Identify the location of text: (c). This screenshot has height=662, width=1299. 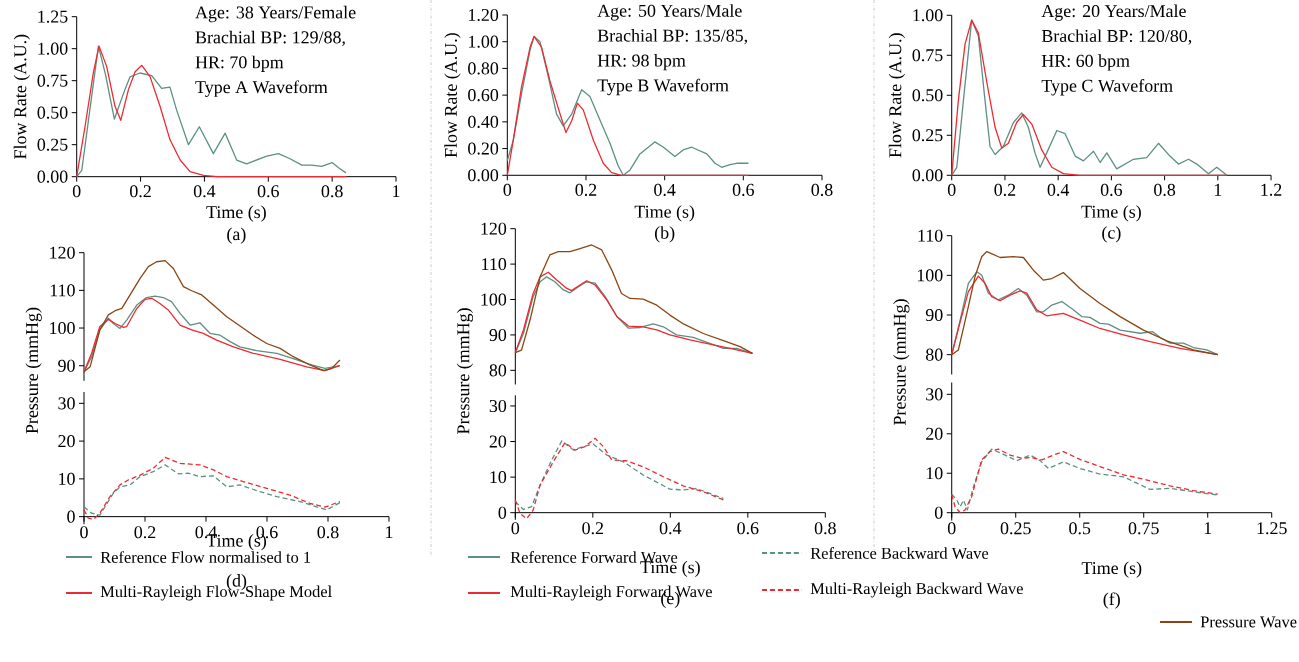
(1111, 234).